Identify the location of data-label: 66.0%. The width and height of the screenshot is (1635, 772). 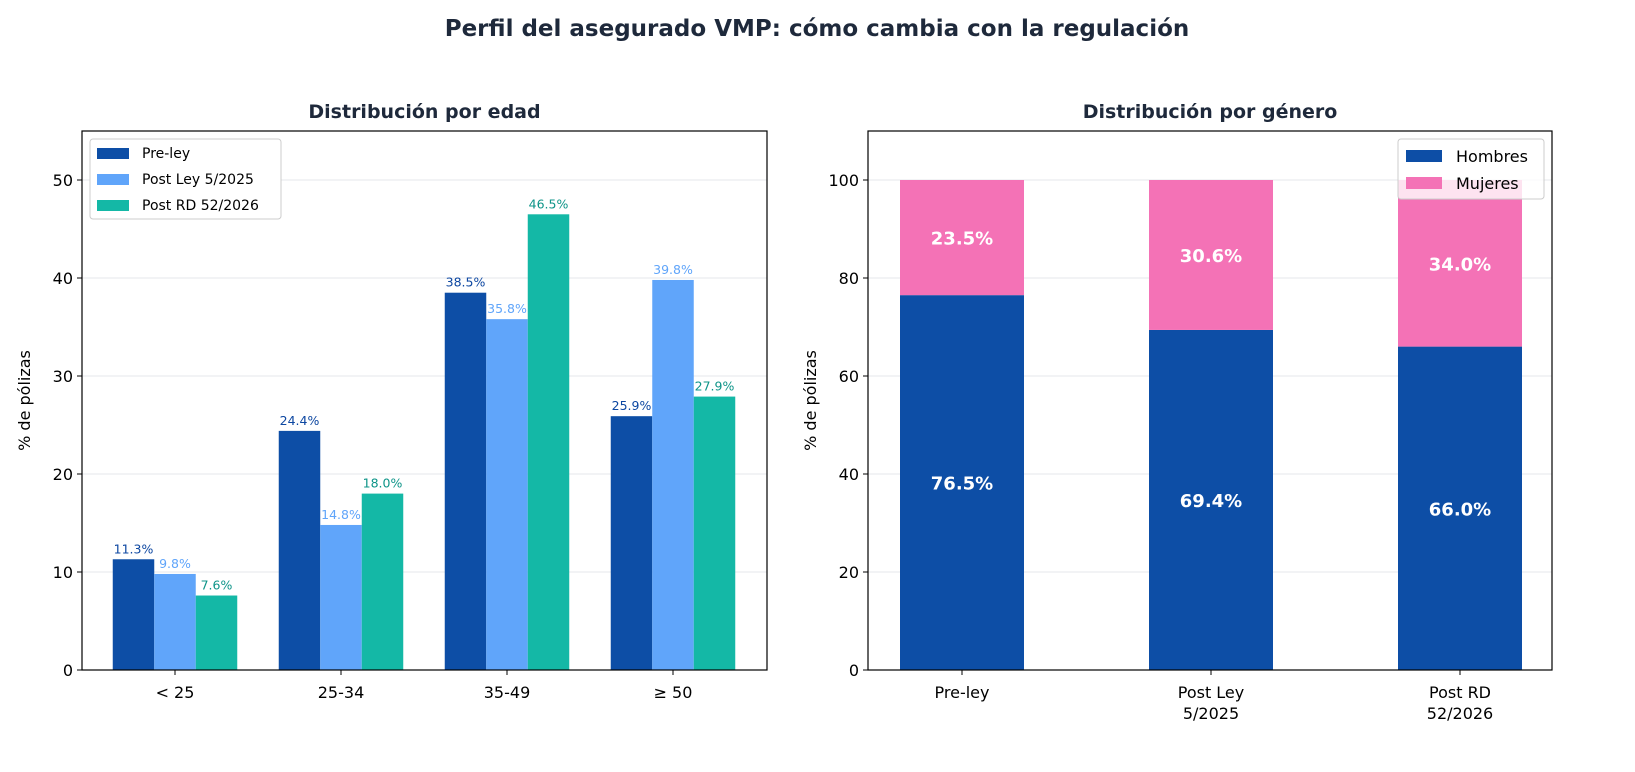
(1460, 509).